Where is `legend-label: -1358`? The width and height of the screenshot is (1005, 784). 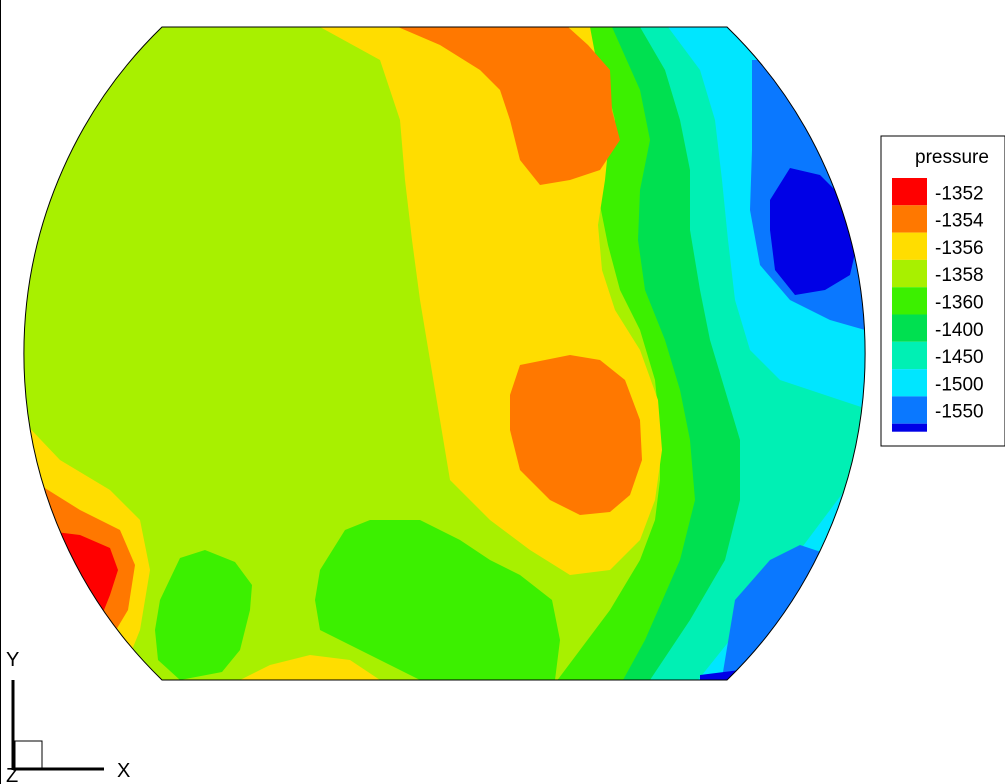
legend-label: -1358 is located at coordinates (959, 275).